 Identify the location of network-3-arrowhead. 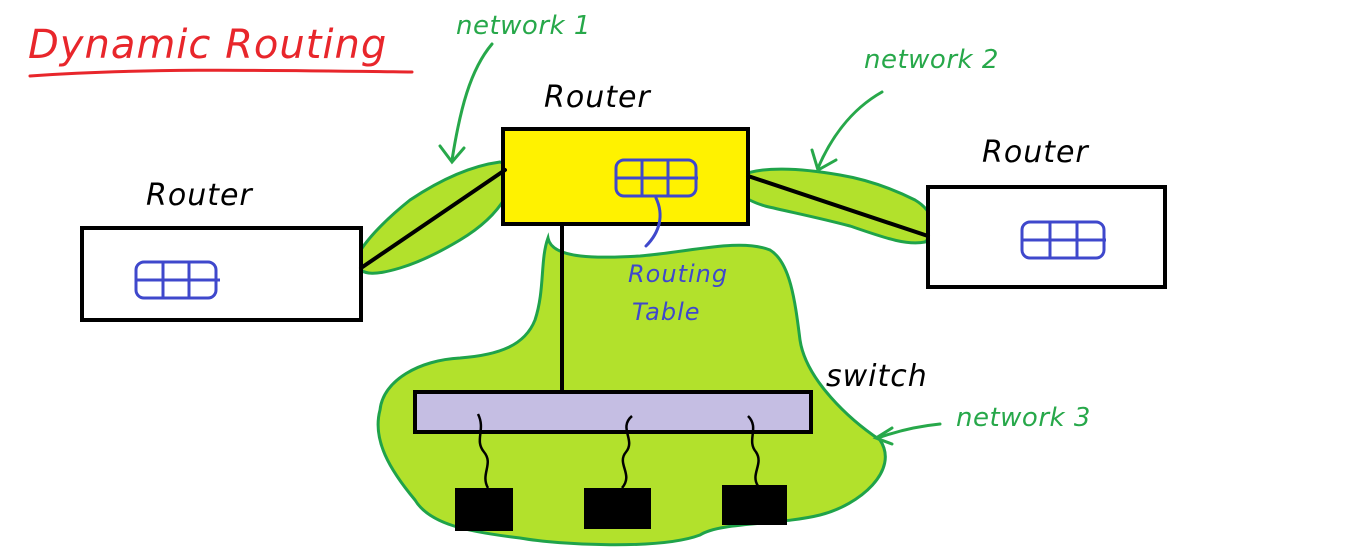
(883, 436).